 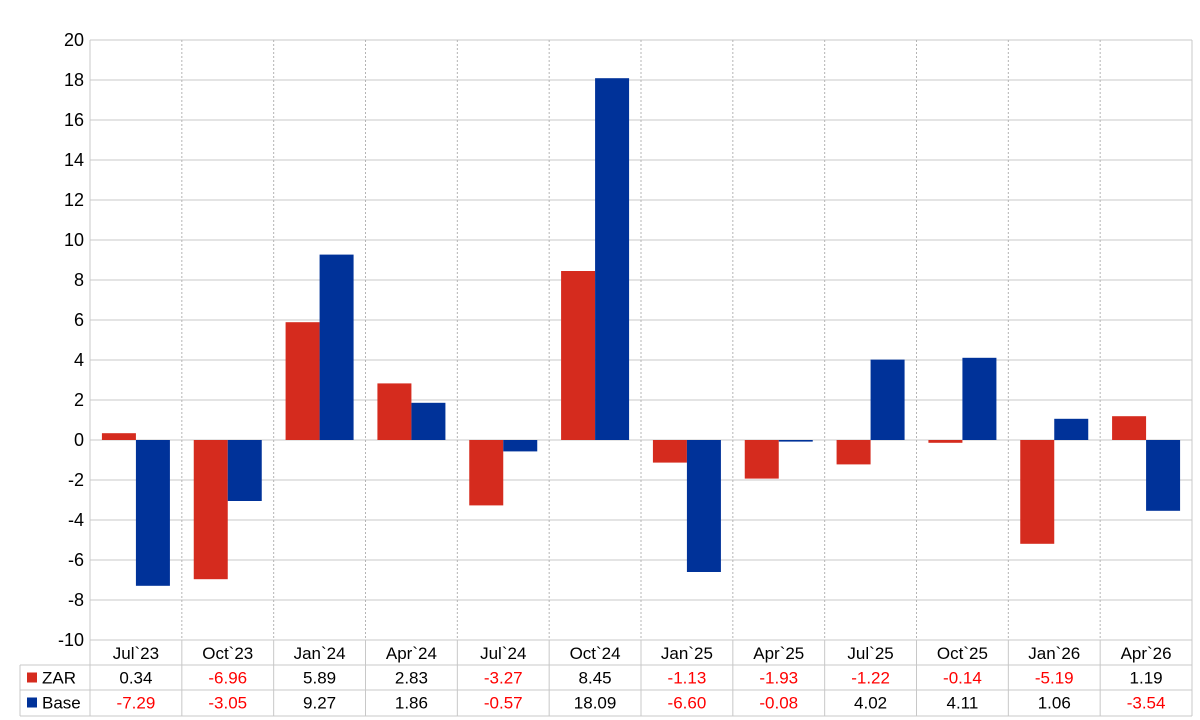 What do you see at coordinates (61, 703) in the screenshot?
I see `legend-label-base: Base` at bounding box center [61, 703].